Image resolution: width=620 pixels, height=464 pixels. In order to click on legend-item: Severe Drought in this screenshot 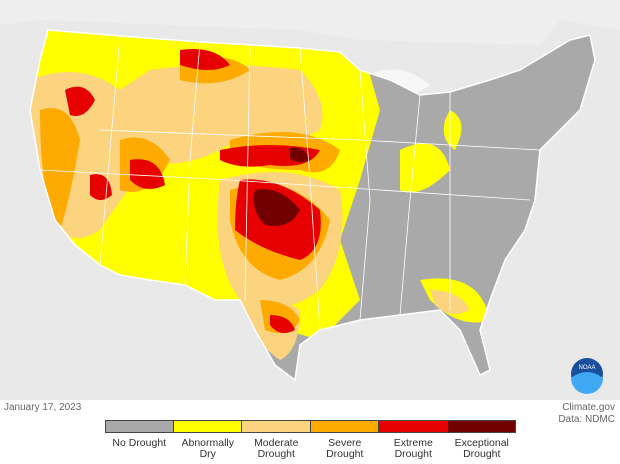, I will do `click(344, 442)`.